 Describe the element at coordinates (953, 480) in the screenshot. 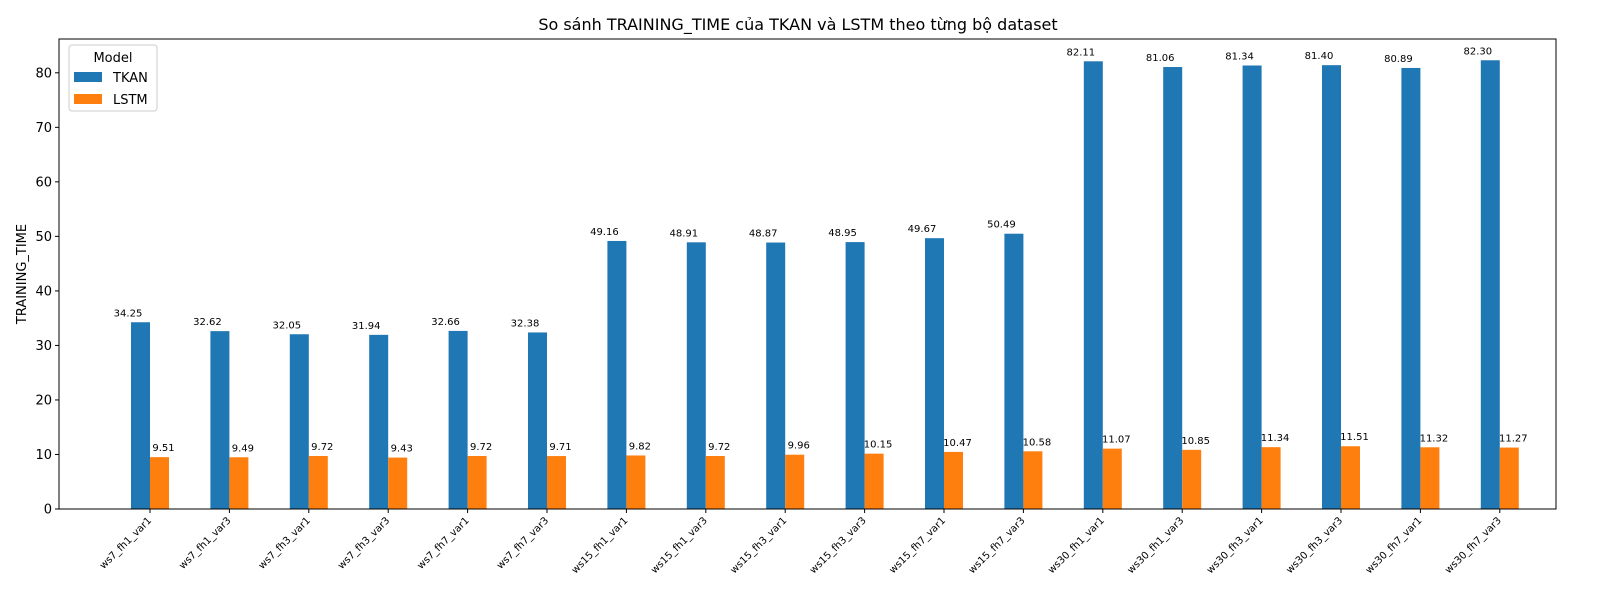

I see `bar-lstm-ws15_fh7_var1` at that location.